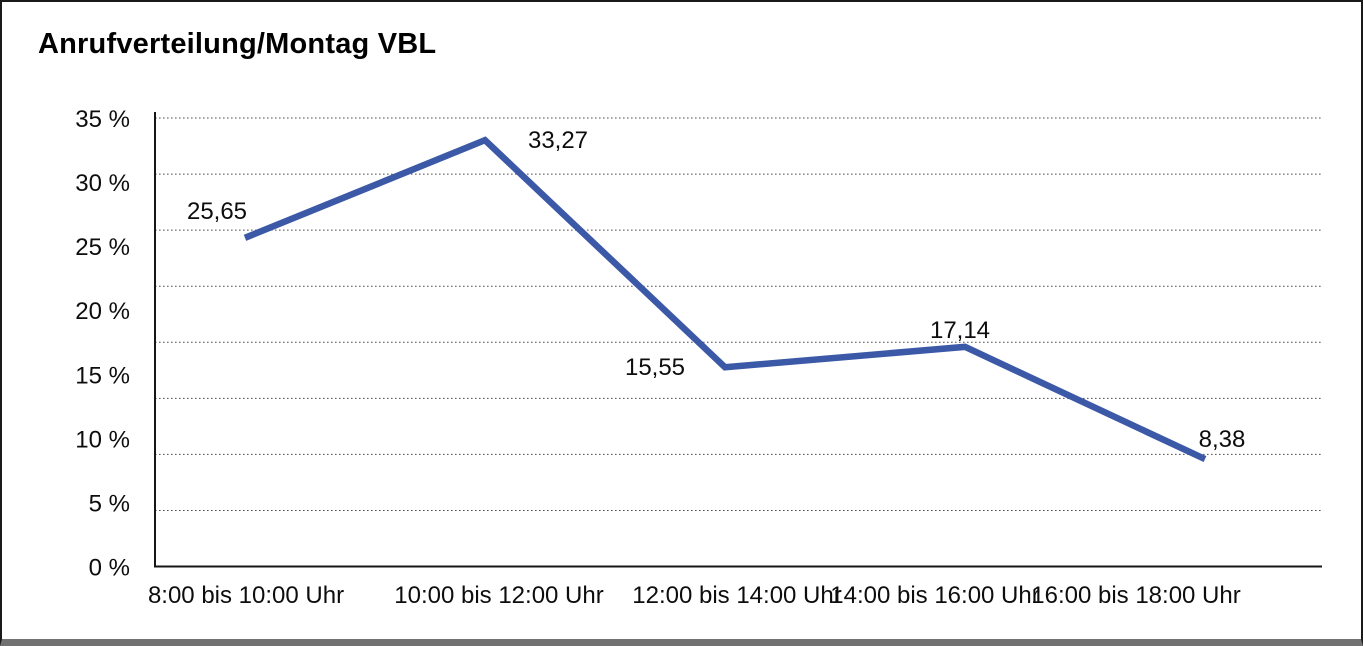 The height and width of the screenshot is (646, 1363). Describe the element at coordinates (109, 568) in the screenshot. I see `y-tick-label: 0 %` at that location.